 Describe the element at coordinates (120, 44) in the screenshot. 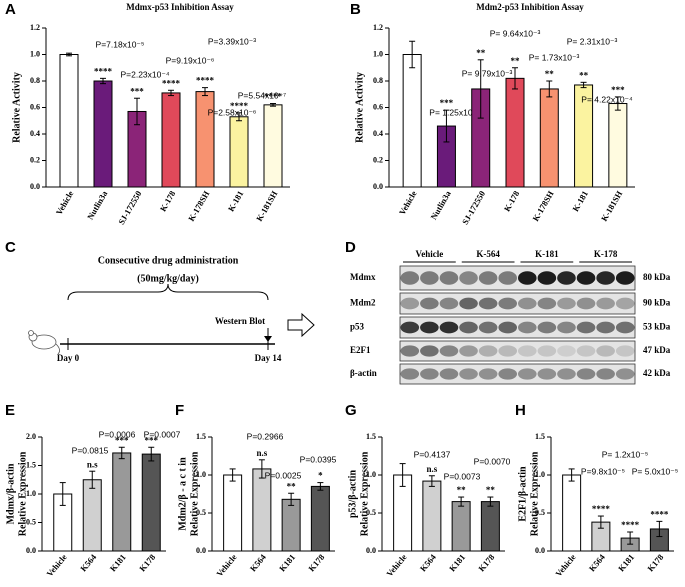

I see `p-value: P=7.18x10⁻⁵` at that location.